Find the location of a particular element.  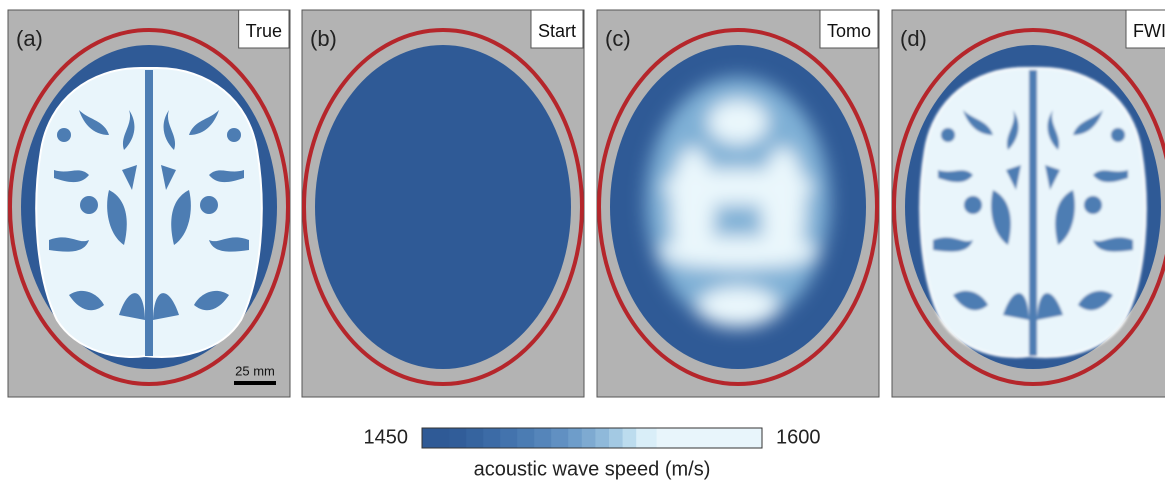

panel-tag: Start is located at coordinates (557, 31).